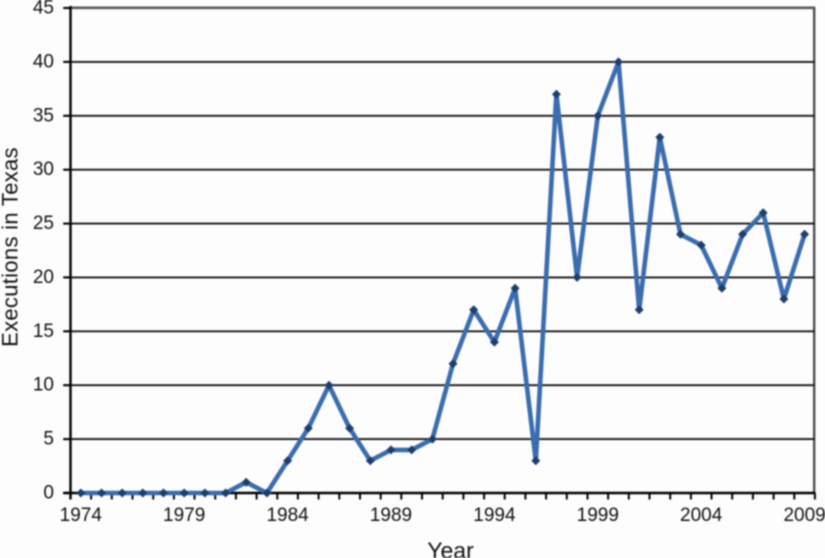 This screenshot has width=825, height=558. Describe the element at coordinates (11, 247) in the screenshot. I see `svg-text: Executions in Texas` at that location.